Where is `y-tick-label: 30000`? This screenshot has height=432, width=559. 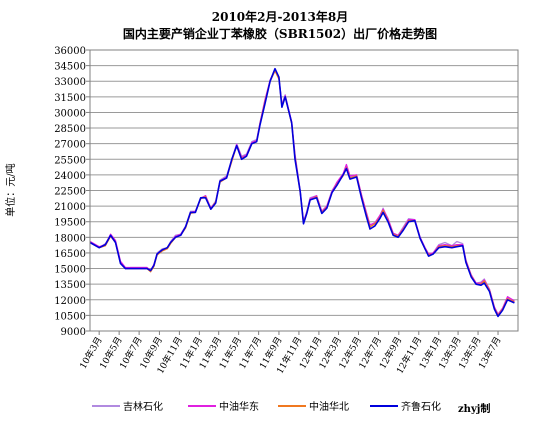 y-tick-label: 30000 is located at coordinates (70, 113).